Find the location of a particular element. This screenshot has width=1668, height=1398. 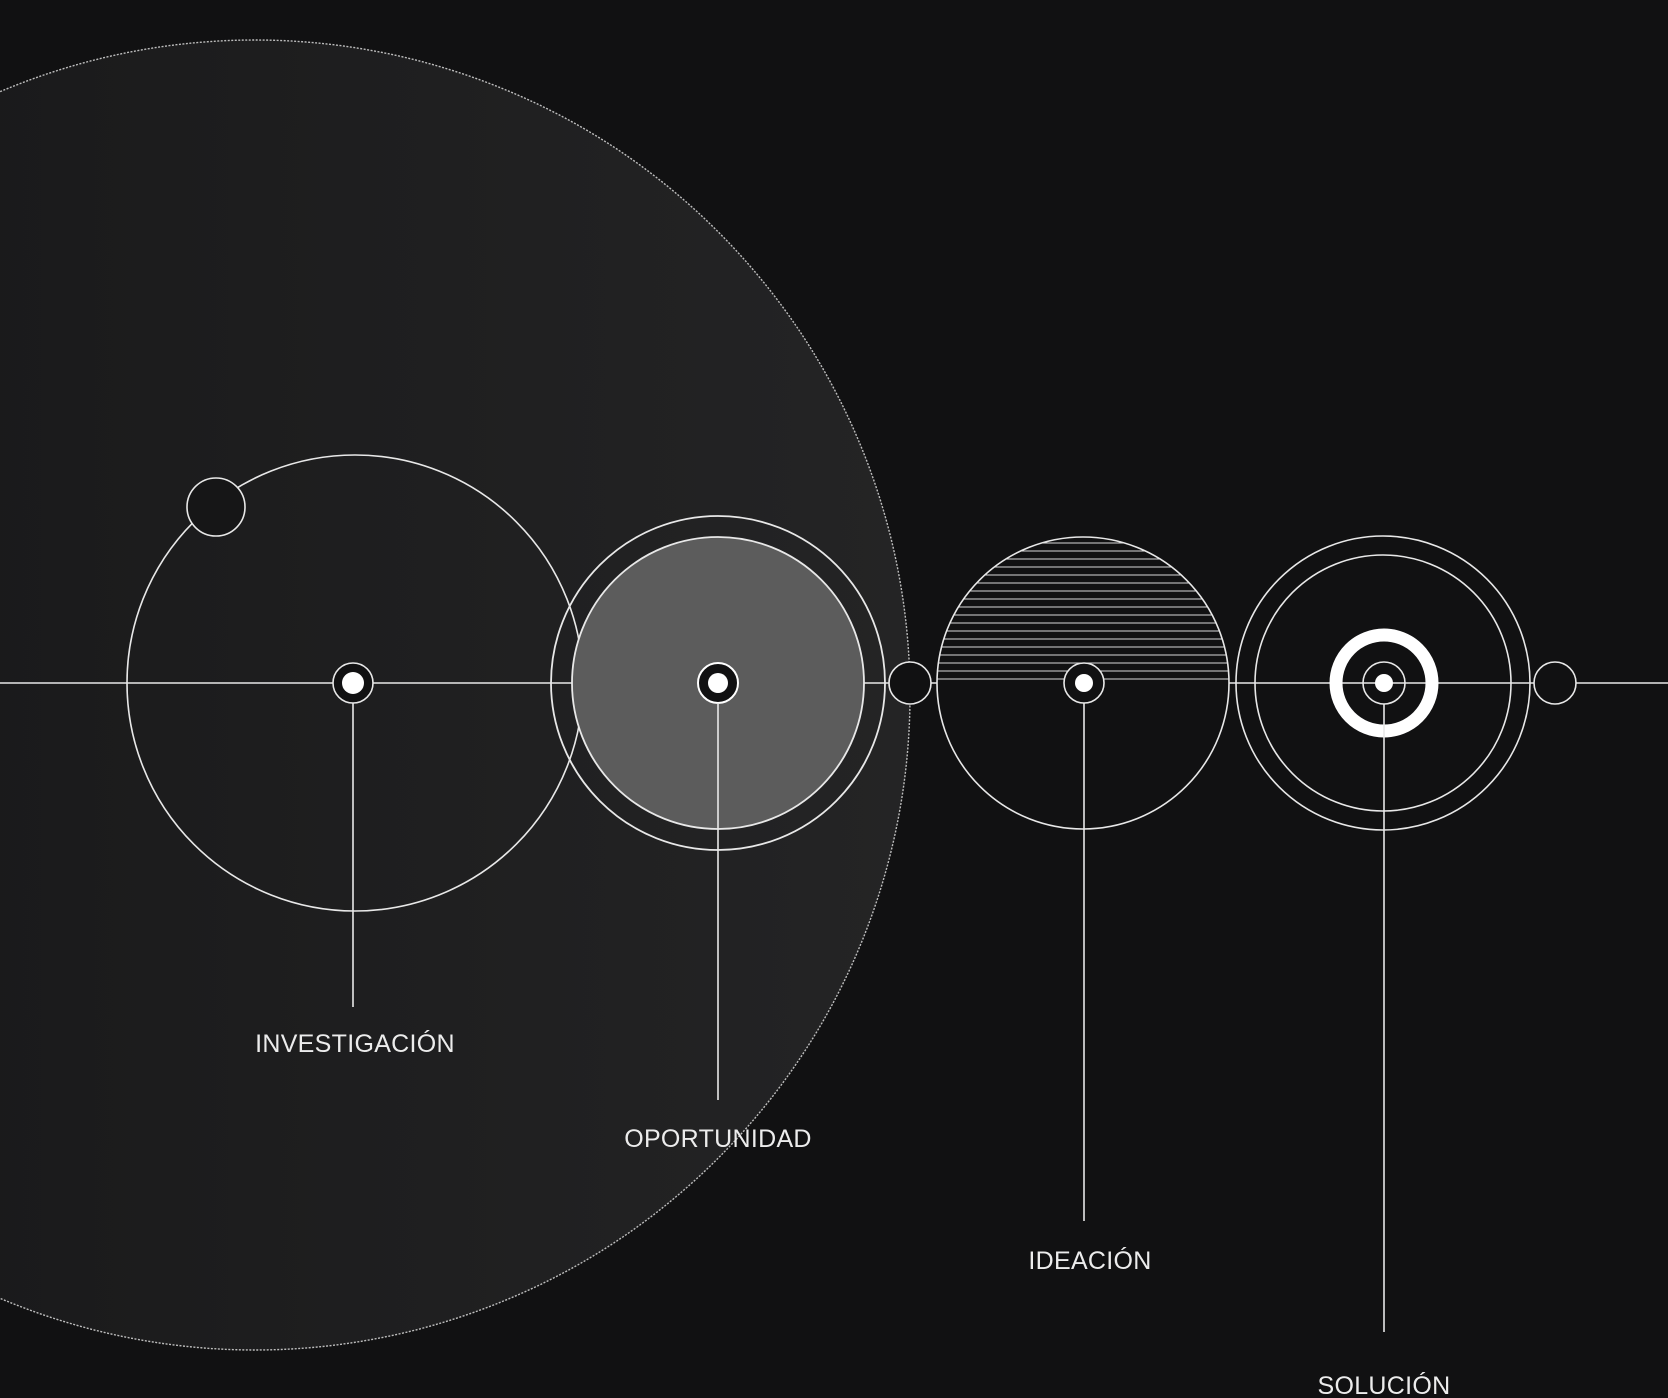

ideacion-node-core is located at coordinates (1084, 683).